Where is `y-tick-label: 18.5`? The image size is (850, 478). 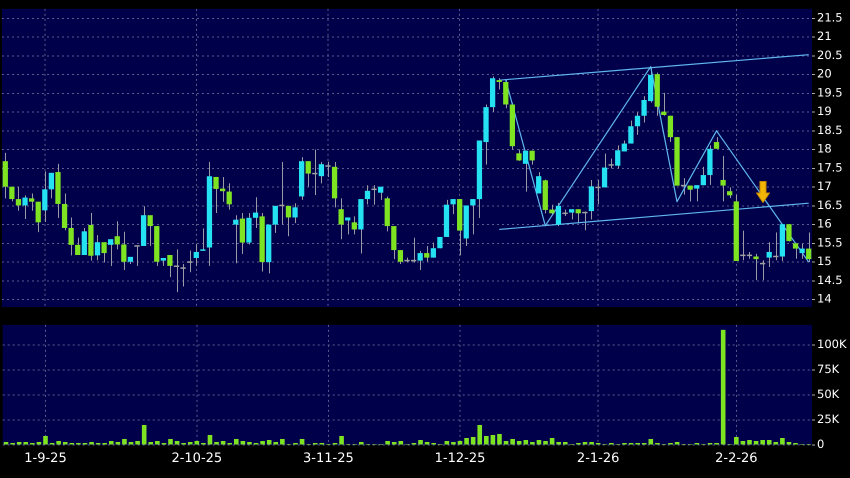 y-tick-label: 18.5 is located at coordinates (830, 129).